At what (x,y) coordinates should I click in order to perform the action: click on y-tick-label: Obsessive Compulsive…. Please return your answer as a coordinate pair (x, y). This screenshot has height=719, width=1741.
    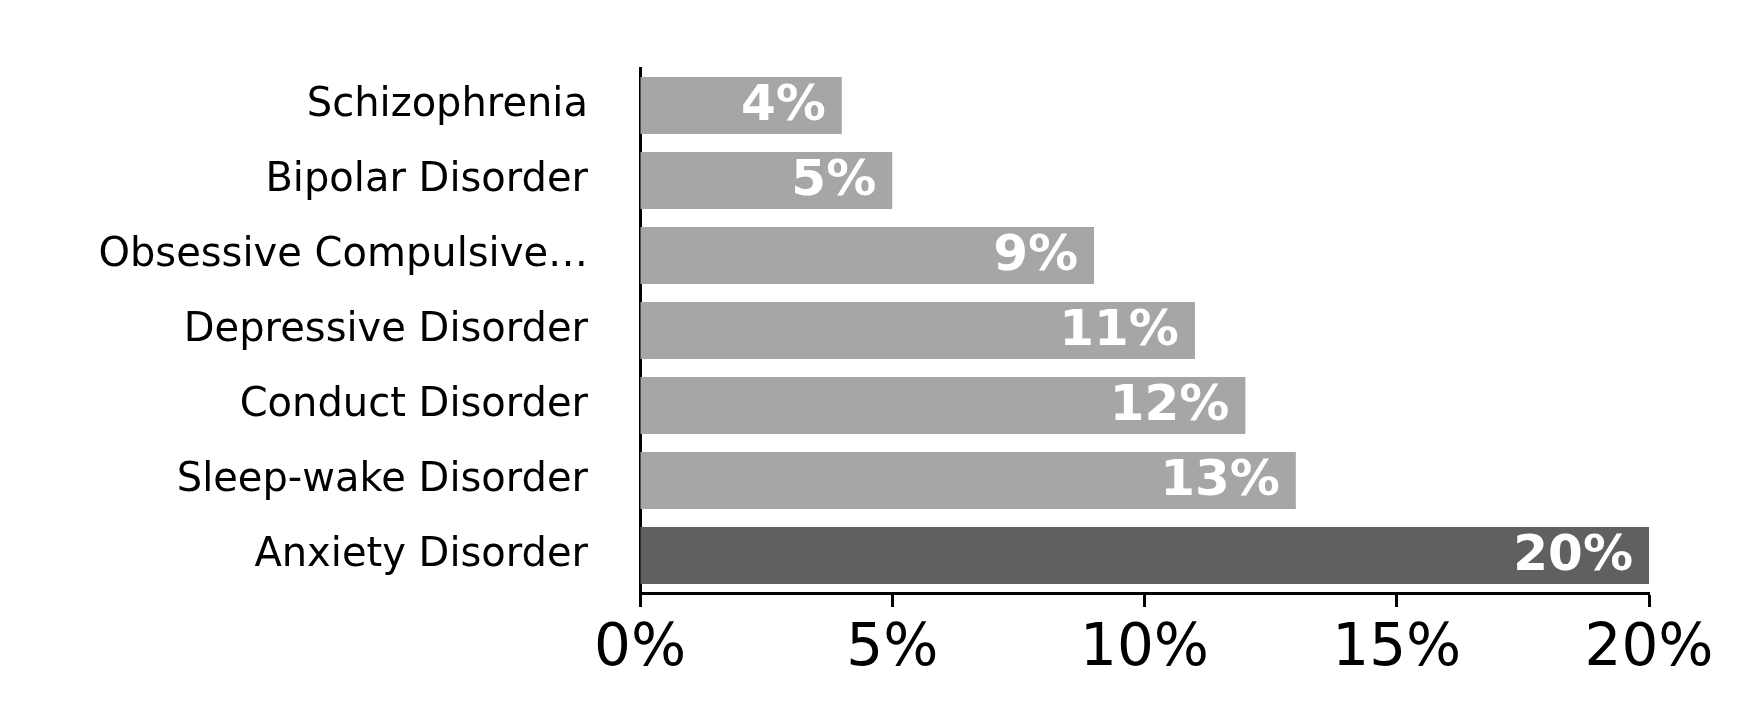
    Looking at the image, I should click on (343, 251).